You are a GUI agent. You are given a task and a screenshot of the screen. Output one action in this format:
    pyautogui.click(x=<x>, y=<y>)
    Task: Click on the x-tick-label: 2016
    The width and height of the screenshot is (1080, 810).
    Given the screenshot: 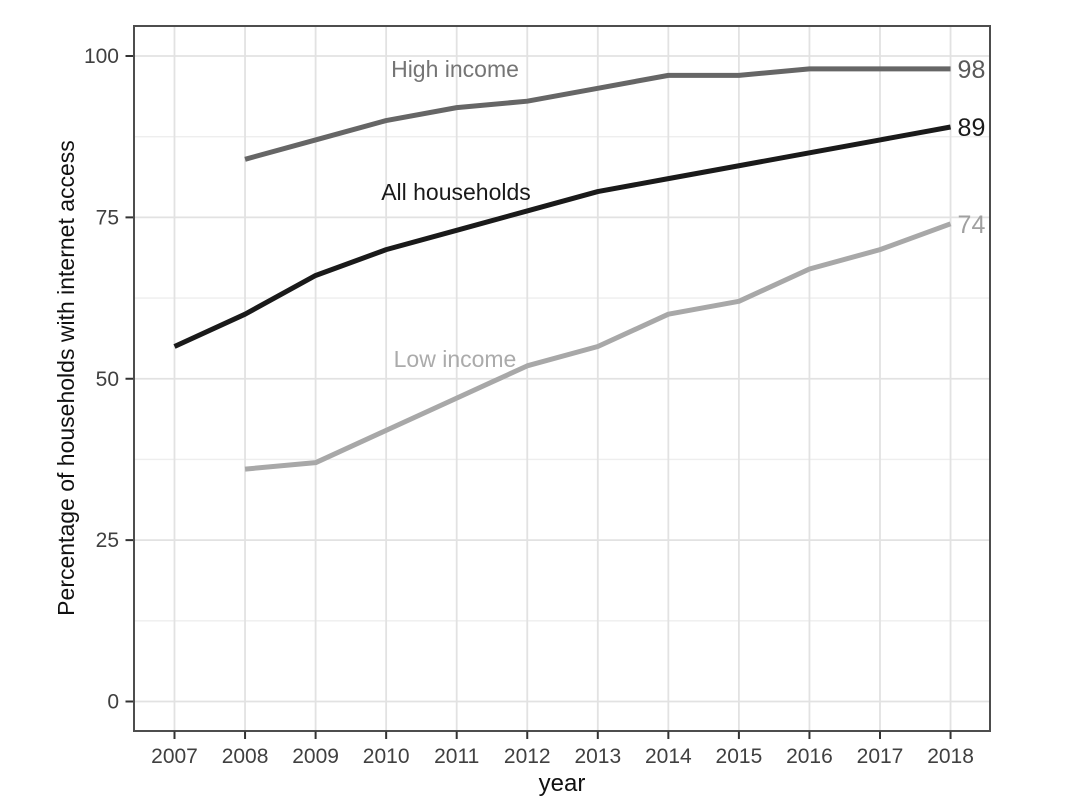 What is the action you would take?
    pyautogui.click(x=809, y=756)
    